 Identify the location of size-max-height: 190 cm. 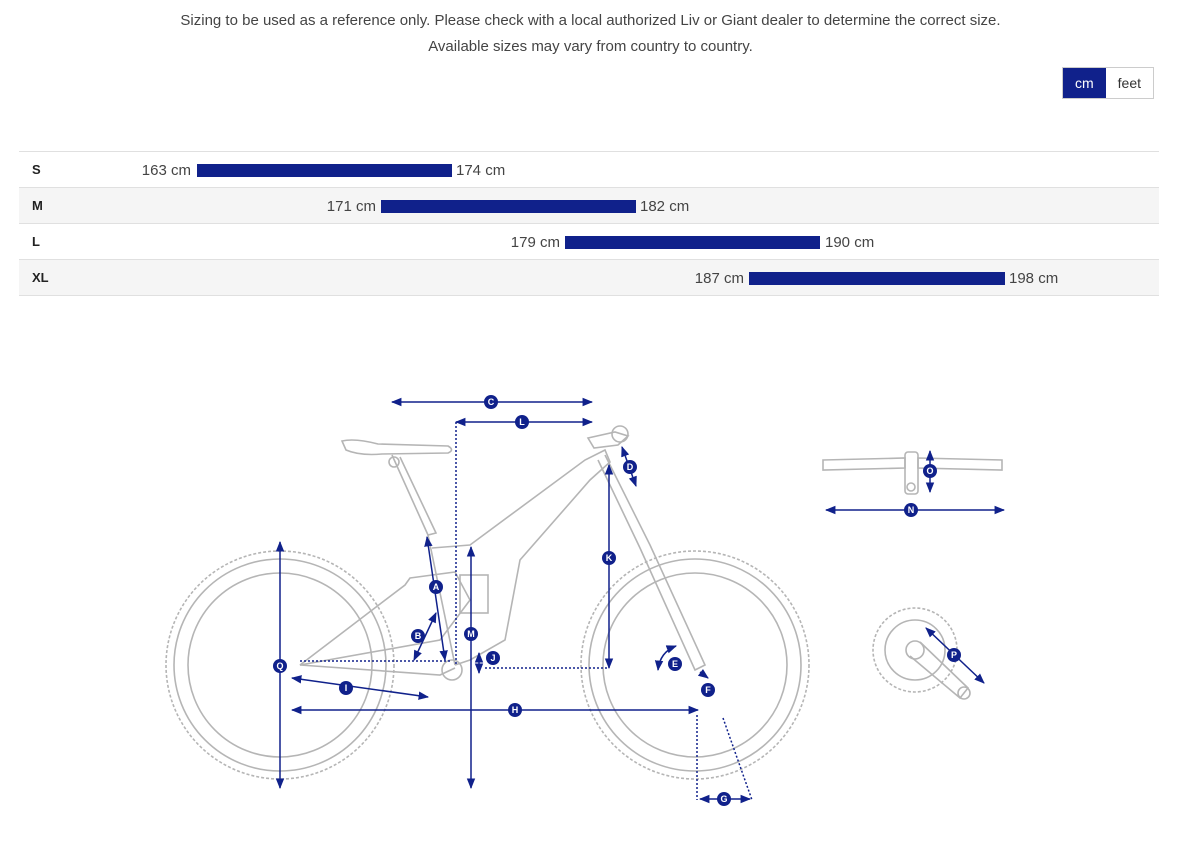
(850, 242).